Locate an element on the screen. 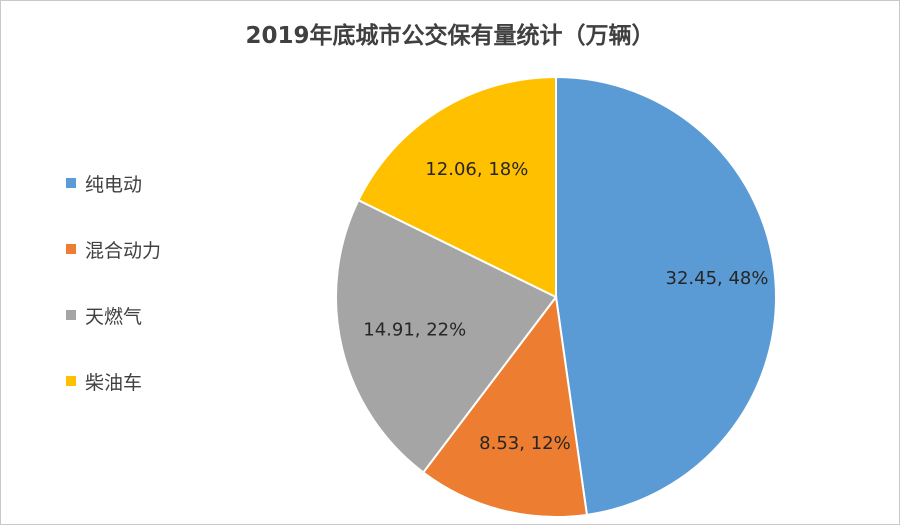  legend-item-electric: 纯电动 is located at coordinates (113, 184).